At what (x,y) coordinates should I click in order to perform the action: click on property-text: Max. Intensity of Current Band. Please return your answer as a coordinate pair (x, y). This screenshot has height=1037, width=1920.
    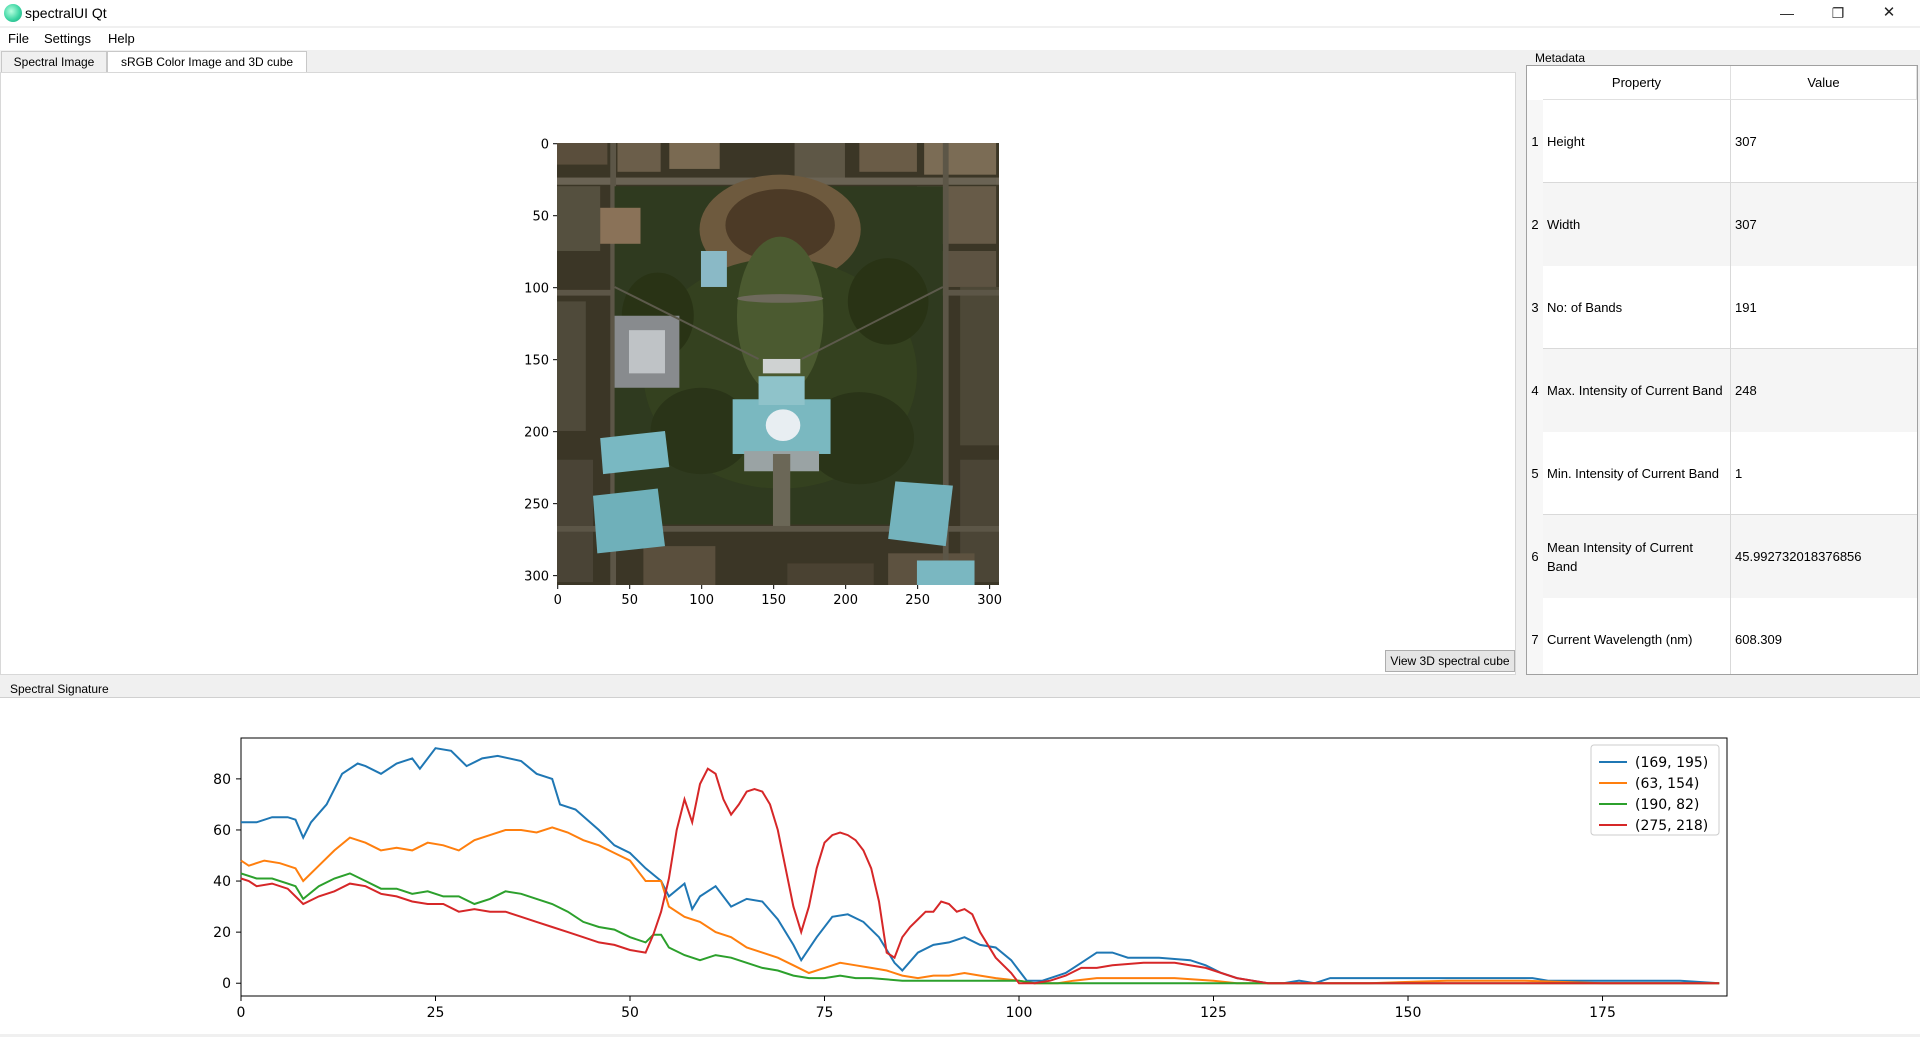
    Looking at the image, I should click on (1635, 390).